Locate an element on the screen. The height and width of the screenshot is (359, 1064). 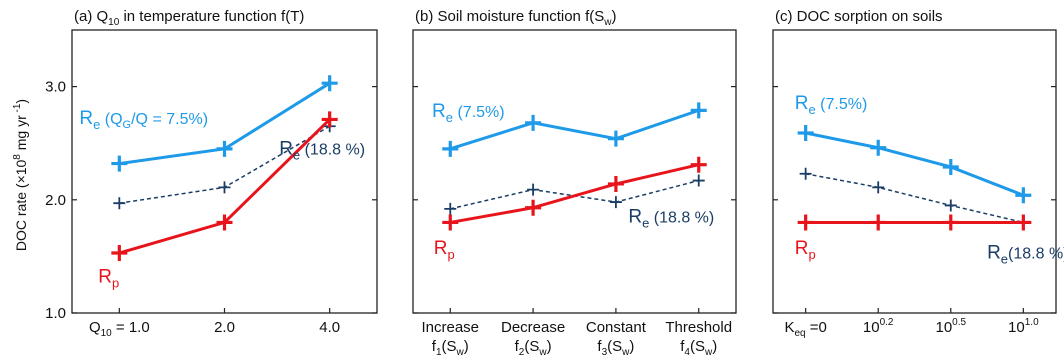
x-tick-label-line2-b: f3​(Sw​) is located at coordinates (615, 348).